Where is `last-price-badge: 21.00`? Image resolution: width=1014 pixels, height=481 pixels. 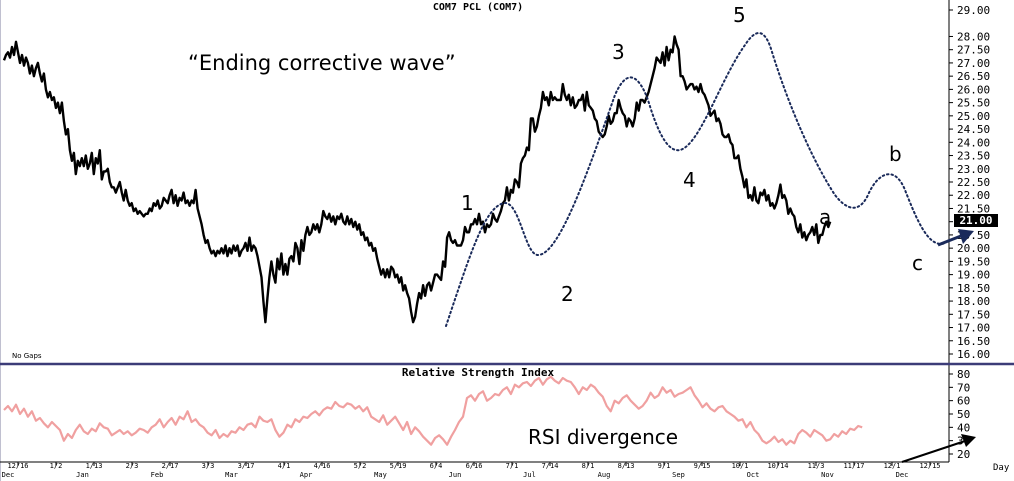 last-price-badge: 21.00 is located at coordinates (976, 220).